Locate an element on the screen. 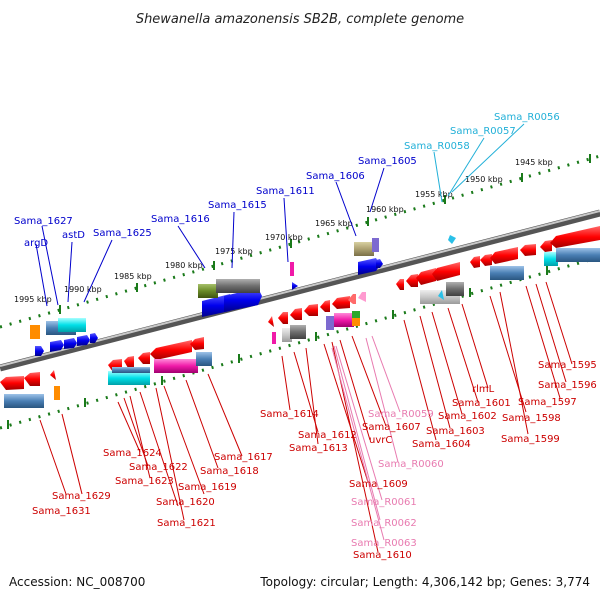  gene-label: Sama_1599 is located at coordinates (530, 439).